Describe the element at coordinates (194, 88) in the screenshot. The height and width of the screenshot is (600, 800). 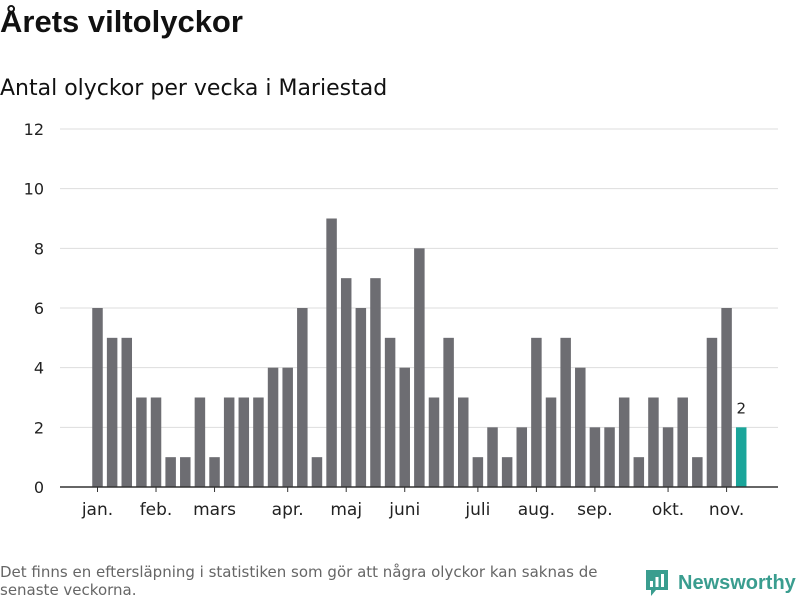
I see `chart-subtitle: Antal olyckor per vecka i Mariestad` at that location.